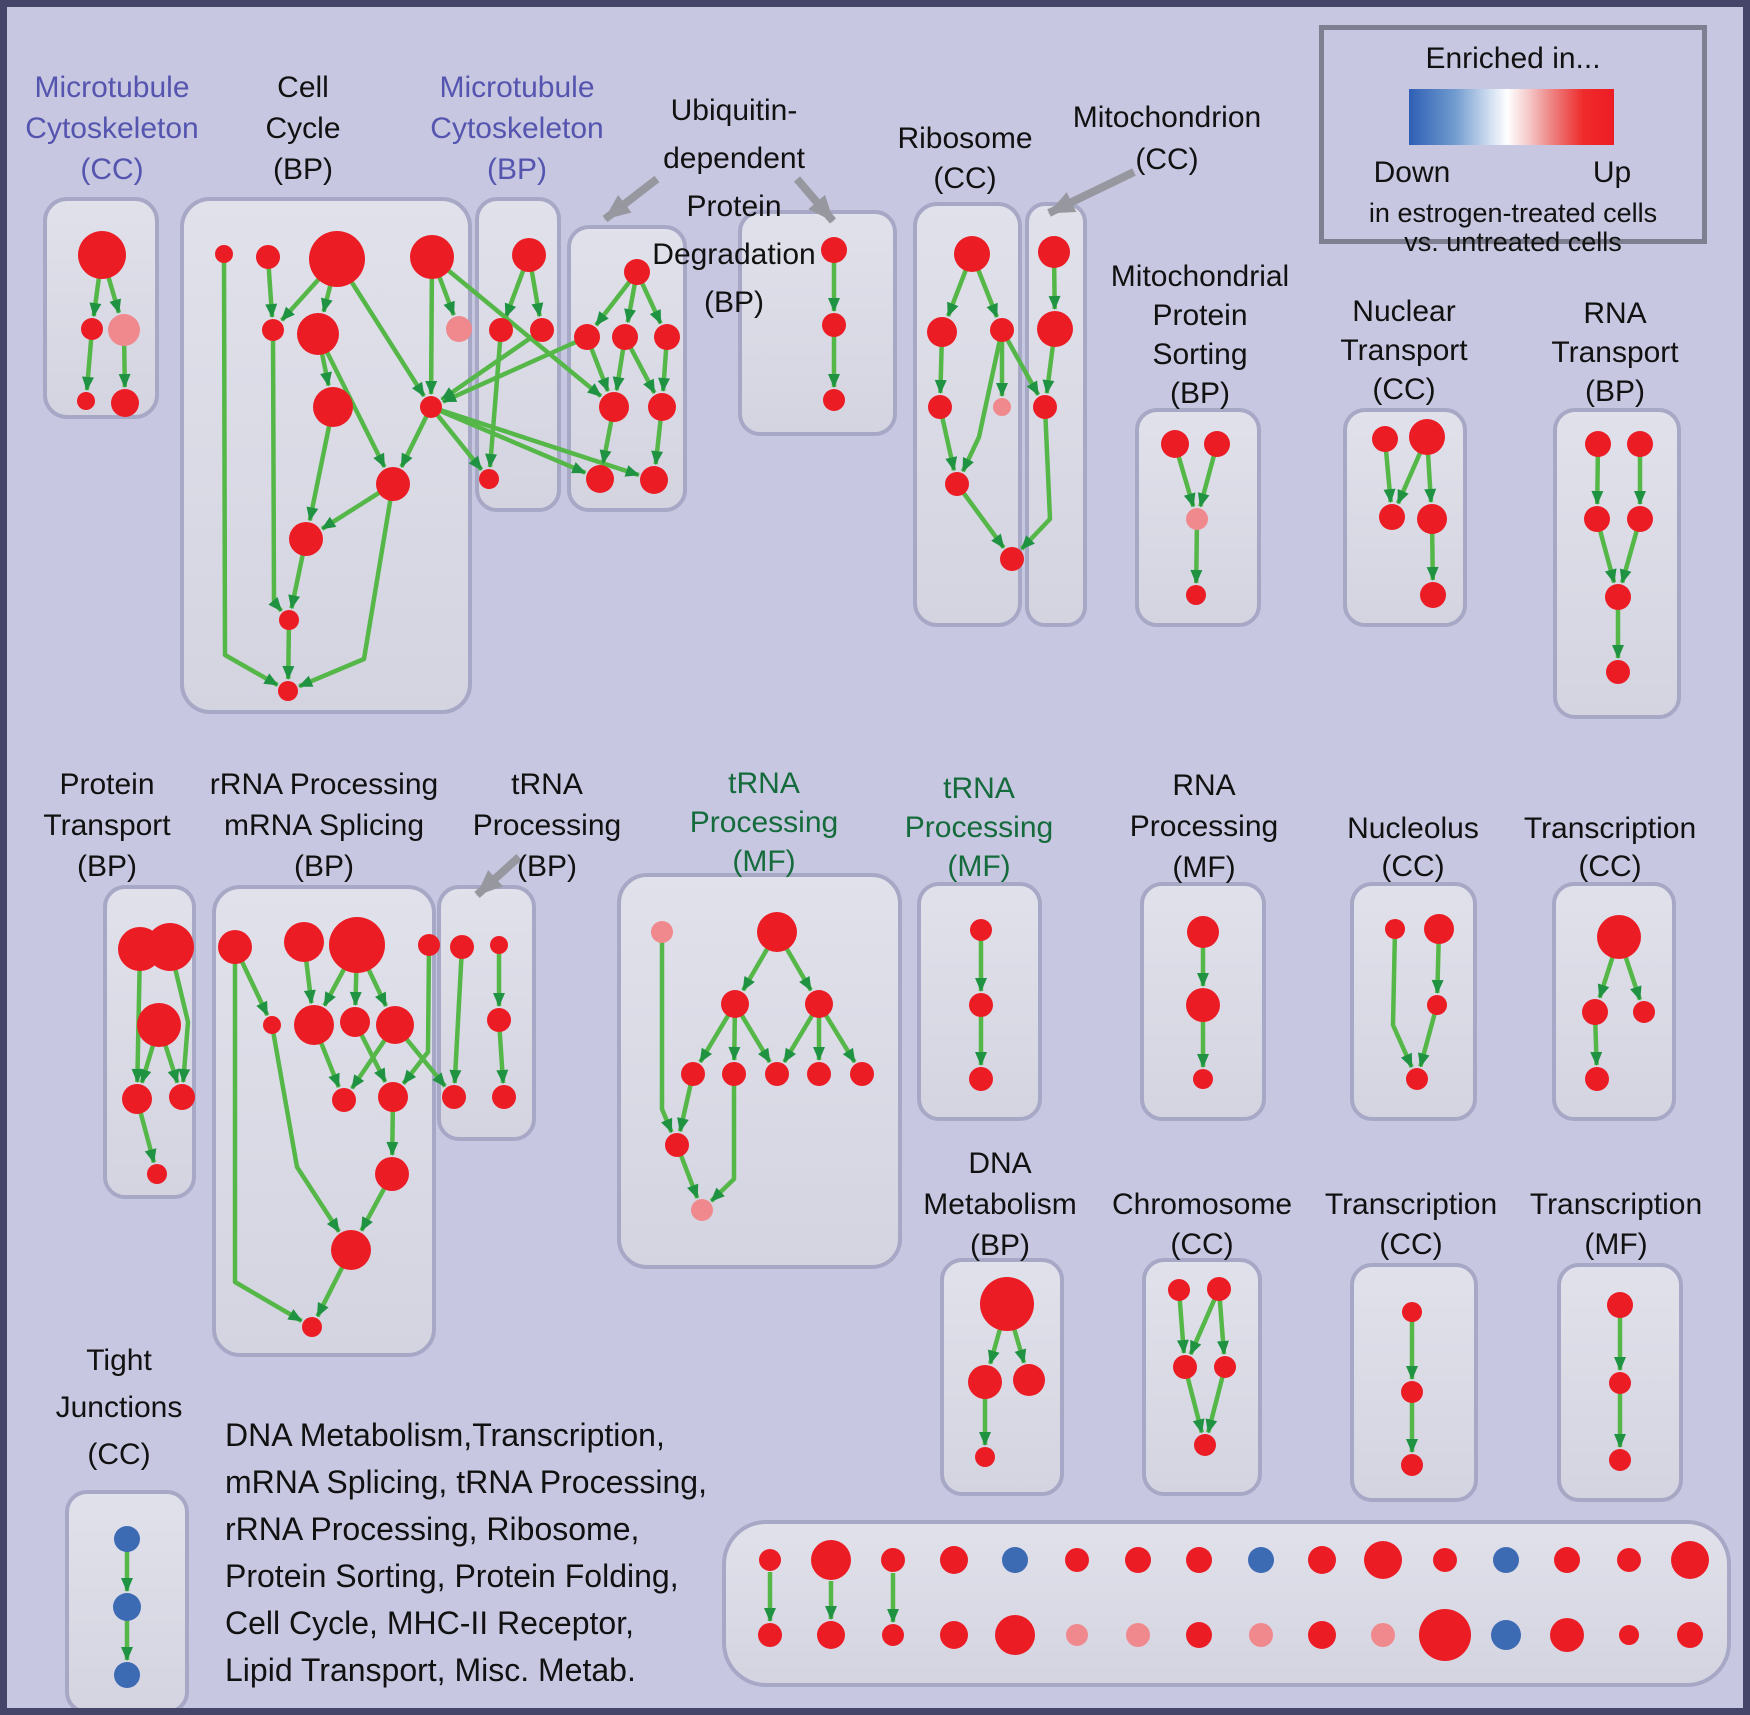  I want to click on node-r2, so click(942, 332).